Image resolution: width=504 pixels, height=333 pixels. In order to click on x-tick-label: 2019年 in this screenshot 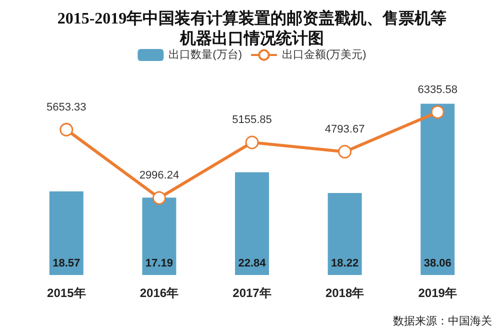, I will do `click(437, 293)`.